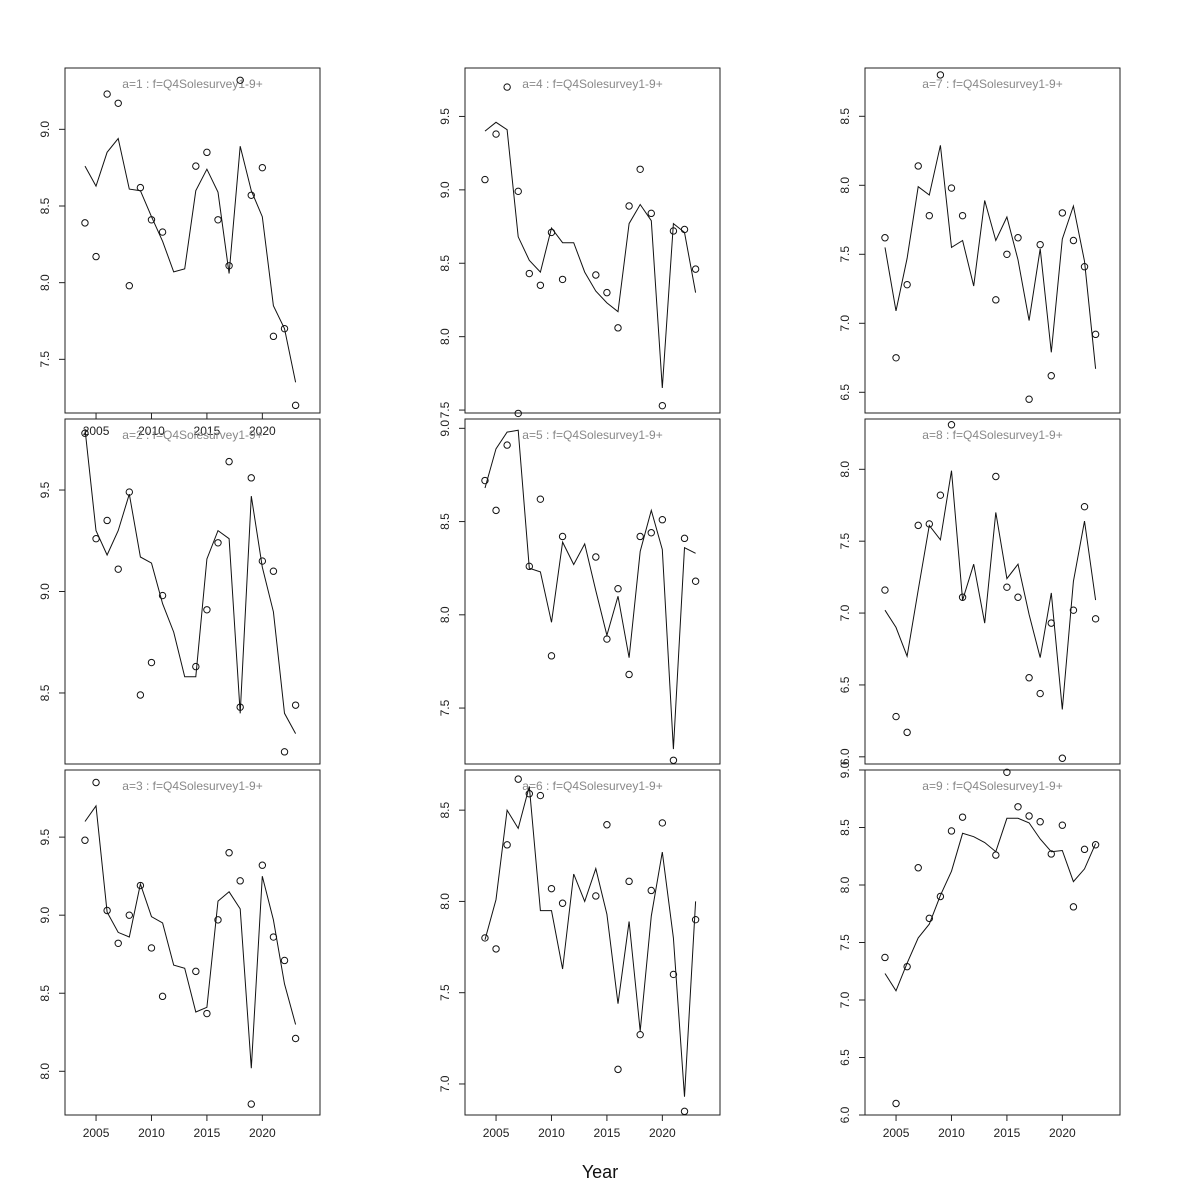 This screenshot has width=1200, height=1200. I want to click on y-tick-label: 6.0, so click(845, 756).